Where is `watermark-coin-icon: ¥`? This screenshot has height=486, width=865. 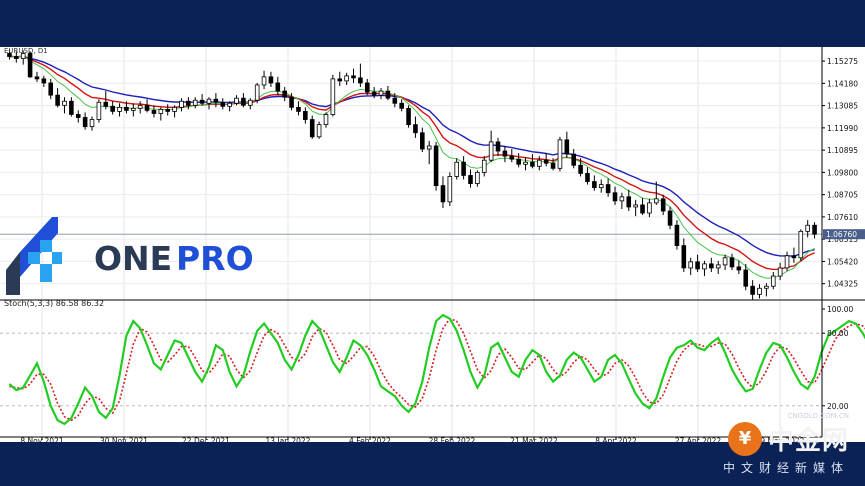
watermark-coin-icon: ¥ is located at coordinates (744, 438).